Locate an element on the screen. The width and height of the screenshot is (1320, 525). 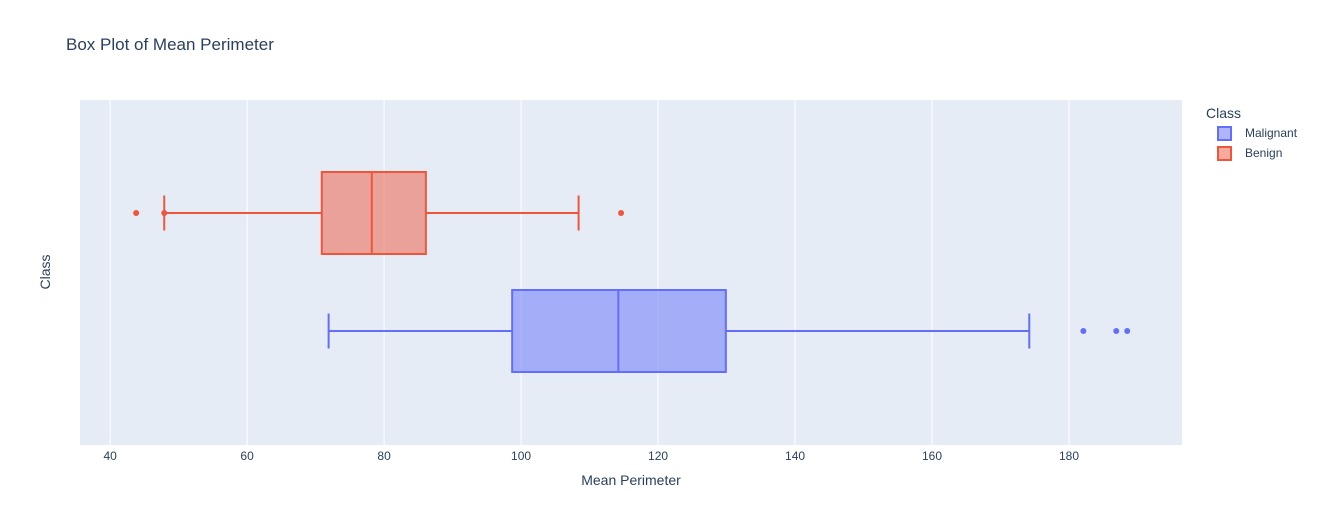
x-tick-label: 140 is located at coordinates (795, 456).